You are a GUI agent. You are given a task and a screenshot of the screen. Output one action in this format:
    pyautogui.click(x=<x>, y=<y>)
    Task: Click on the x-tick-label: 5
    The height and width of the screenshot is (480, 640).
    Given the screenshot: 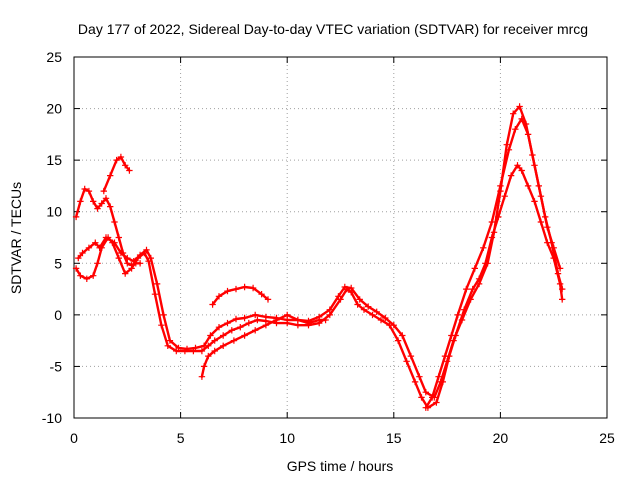 What is the action you would take?
    pyautogui.click(x=181, y=438)
    